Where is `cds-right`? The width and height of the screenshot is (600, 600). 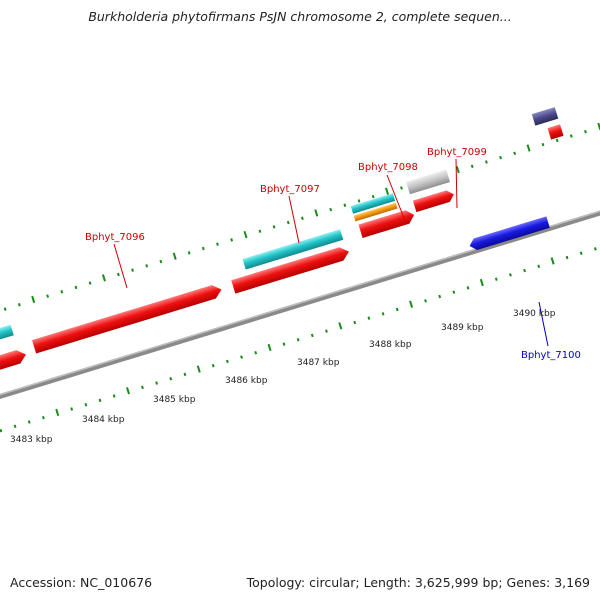 cds-right is located at coordinates (555, 132).